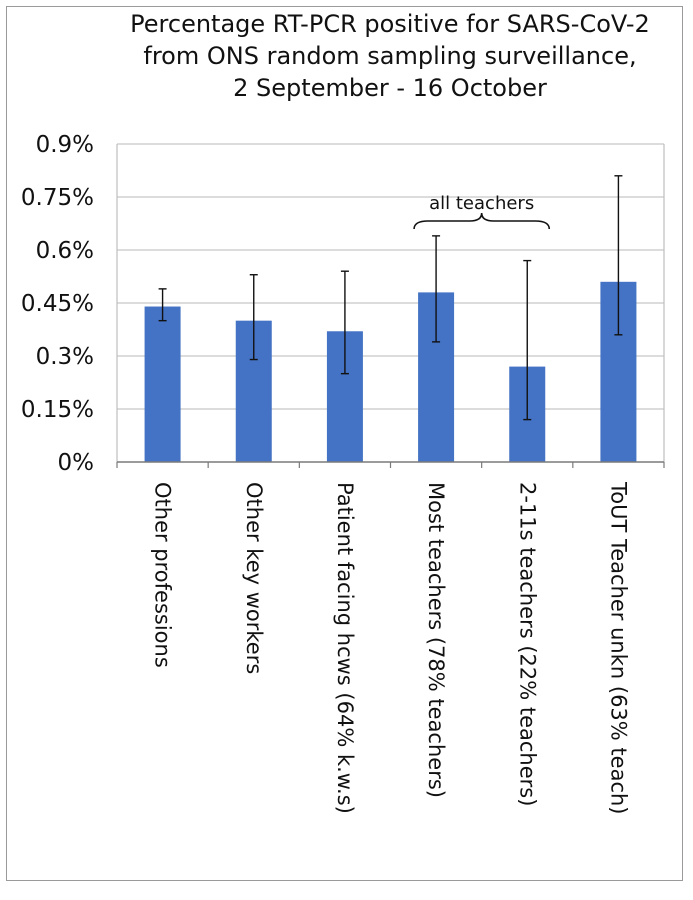 The width and height of the screenshot is (693, 900). What do you see at coordinates (76, 463) in the screenshot?
I see `y-tick-label: 0%` at bounding box center [76, 463].